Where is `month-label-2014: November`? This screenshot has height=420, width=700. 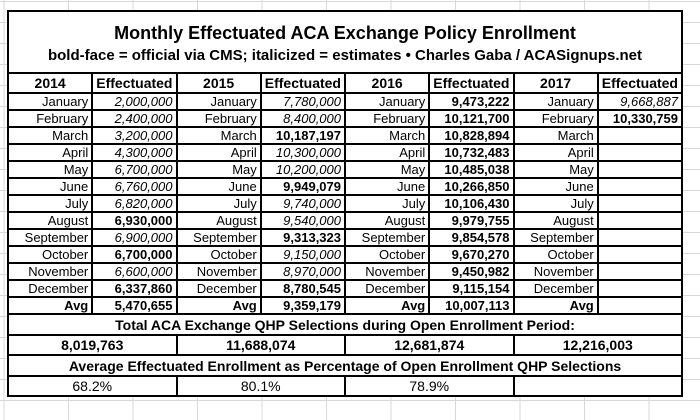
month-label-2014: November is located at coordinates (50, 271).